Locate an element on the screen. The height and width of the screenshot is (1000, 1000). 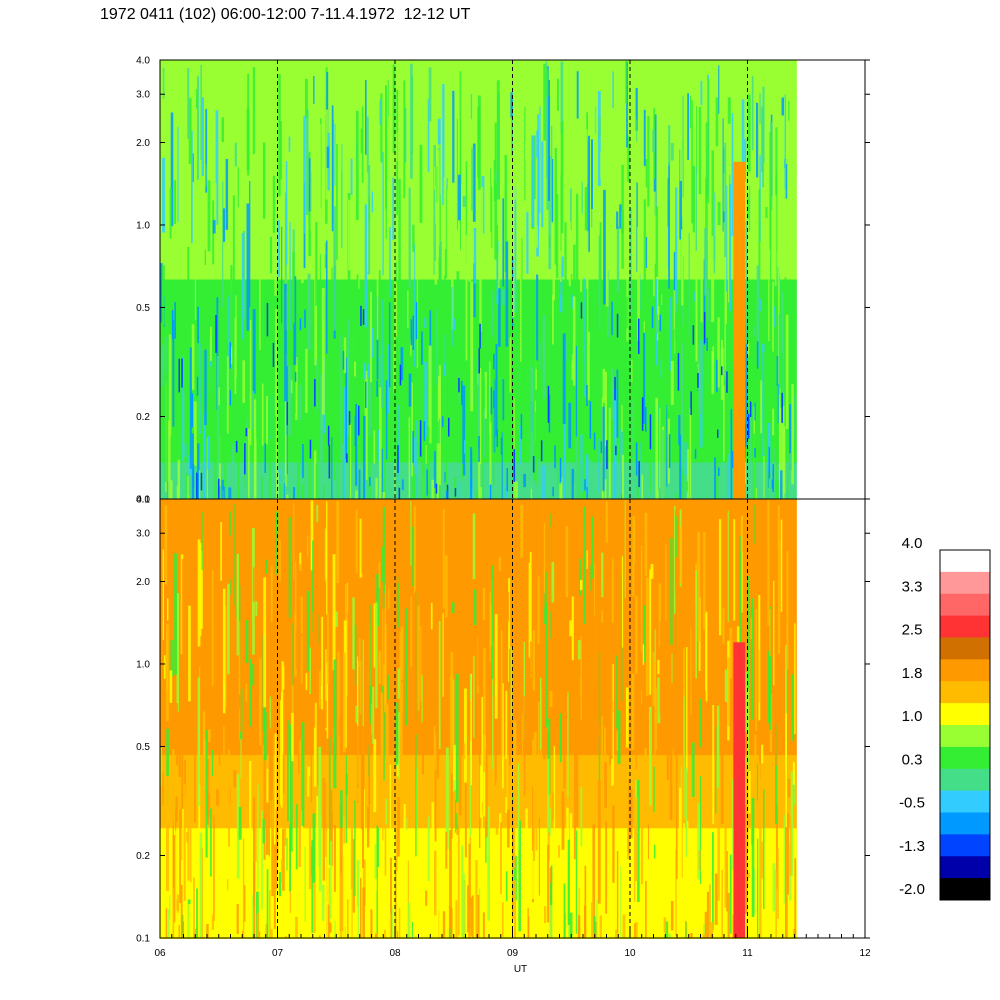
y-tick-label: 4.0 is located at coordinates (143, 61).